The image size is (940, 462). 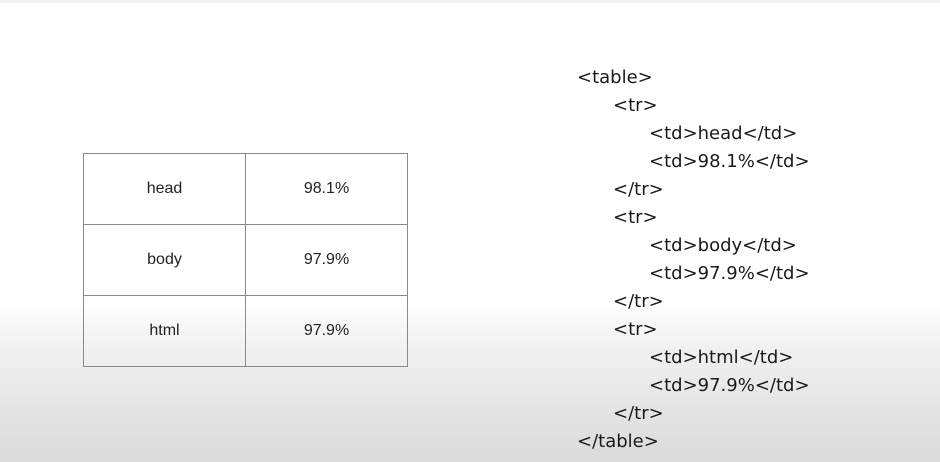 I want to click on table-cell-label: html, so click(x=164, y=331).